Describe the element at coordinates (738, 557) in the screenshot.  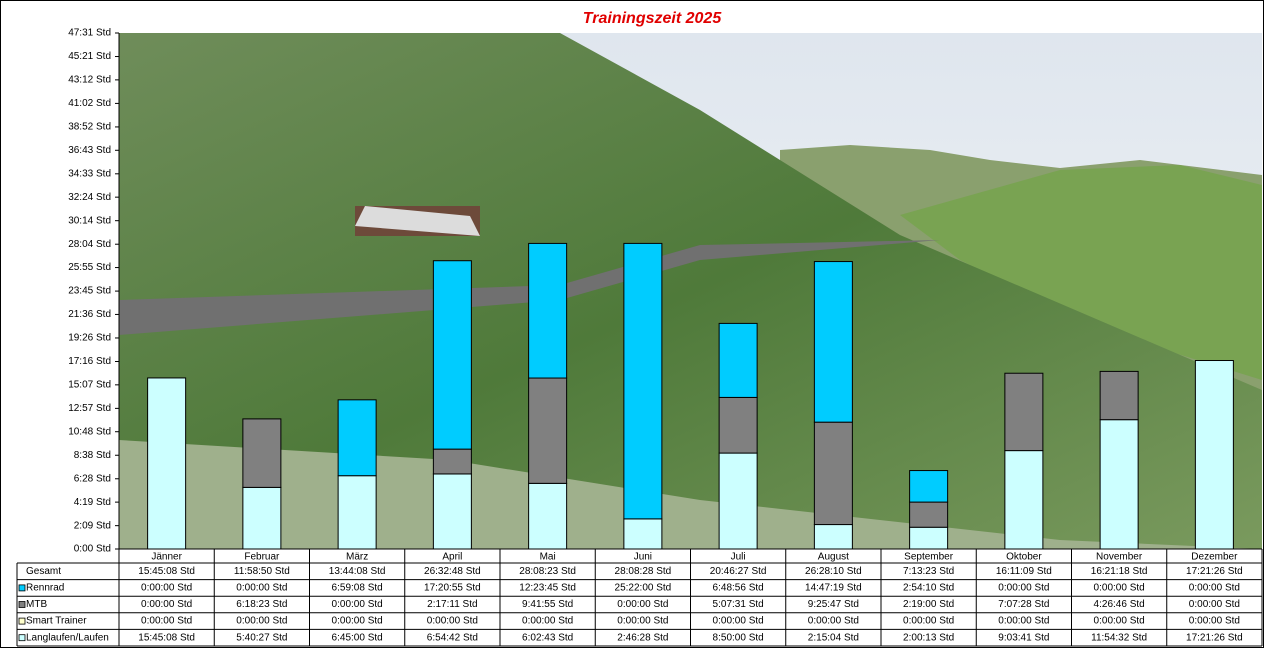
I see `category-label: Juli` at that location.